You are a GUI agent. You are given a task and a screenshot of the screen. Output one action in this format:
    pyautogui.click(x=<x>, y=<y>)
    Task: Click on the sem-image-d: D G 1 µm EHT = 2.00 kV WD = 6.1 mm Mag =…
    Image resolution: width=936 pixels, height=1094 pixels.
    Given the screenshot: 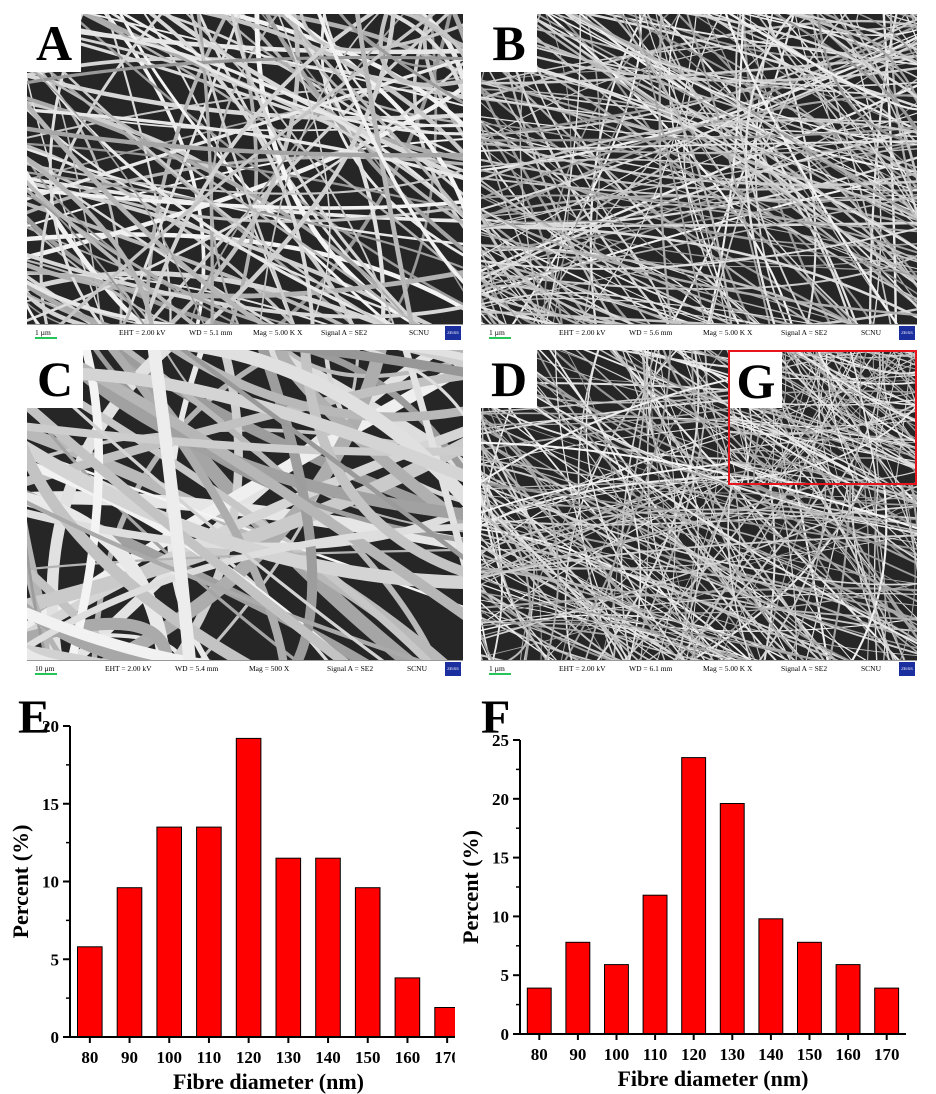 What is the action you would take?
    pyautogui.click(x=699, y=514)
    